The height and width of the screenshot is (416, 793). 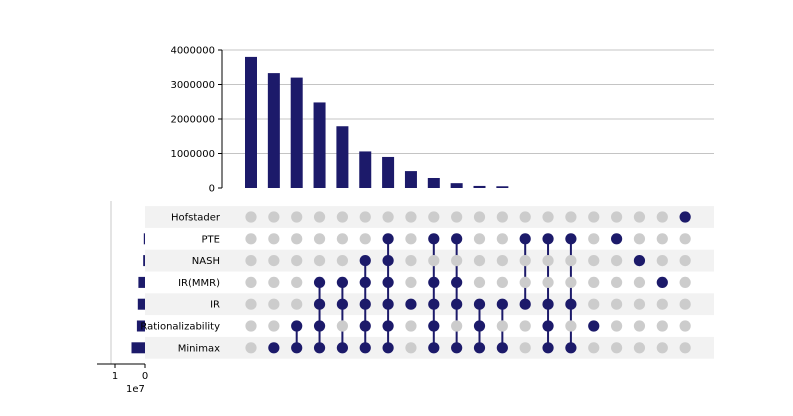 I want to click on y-tick-label: 3000000, so click(x=192, y=85).